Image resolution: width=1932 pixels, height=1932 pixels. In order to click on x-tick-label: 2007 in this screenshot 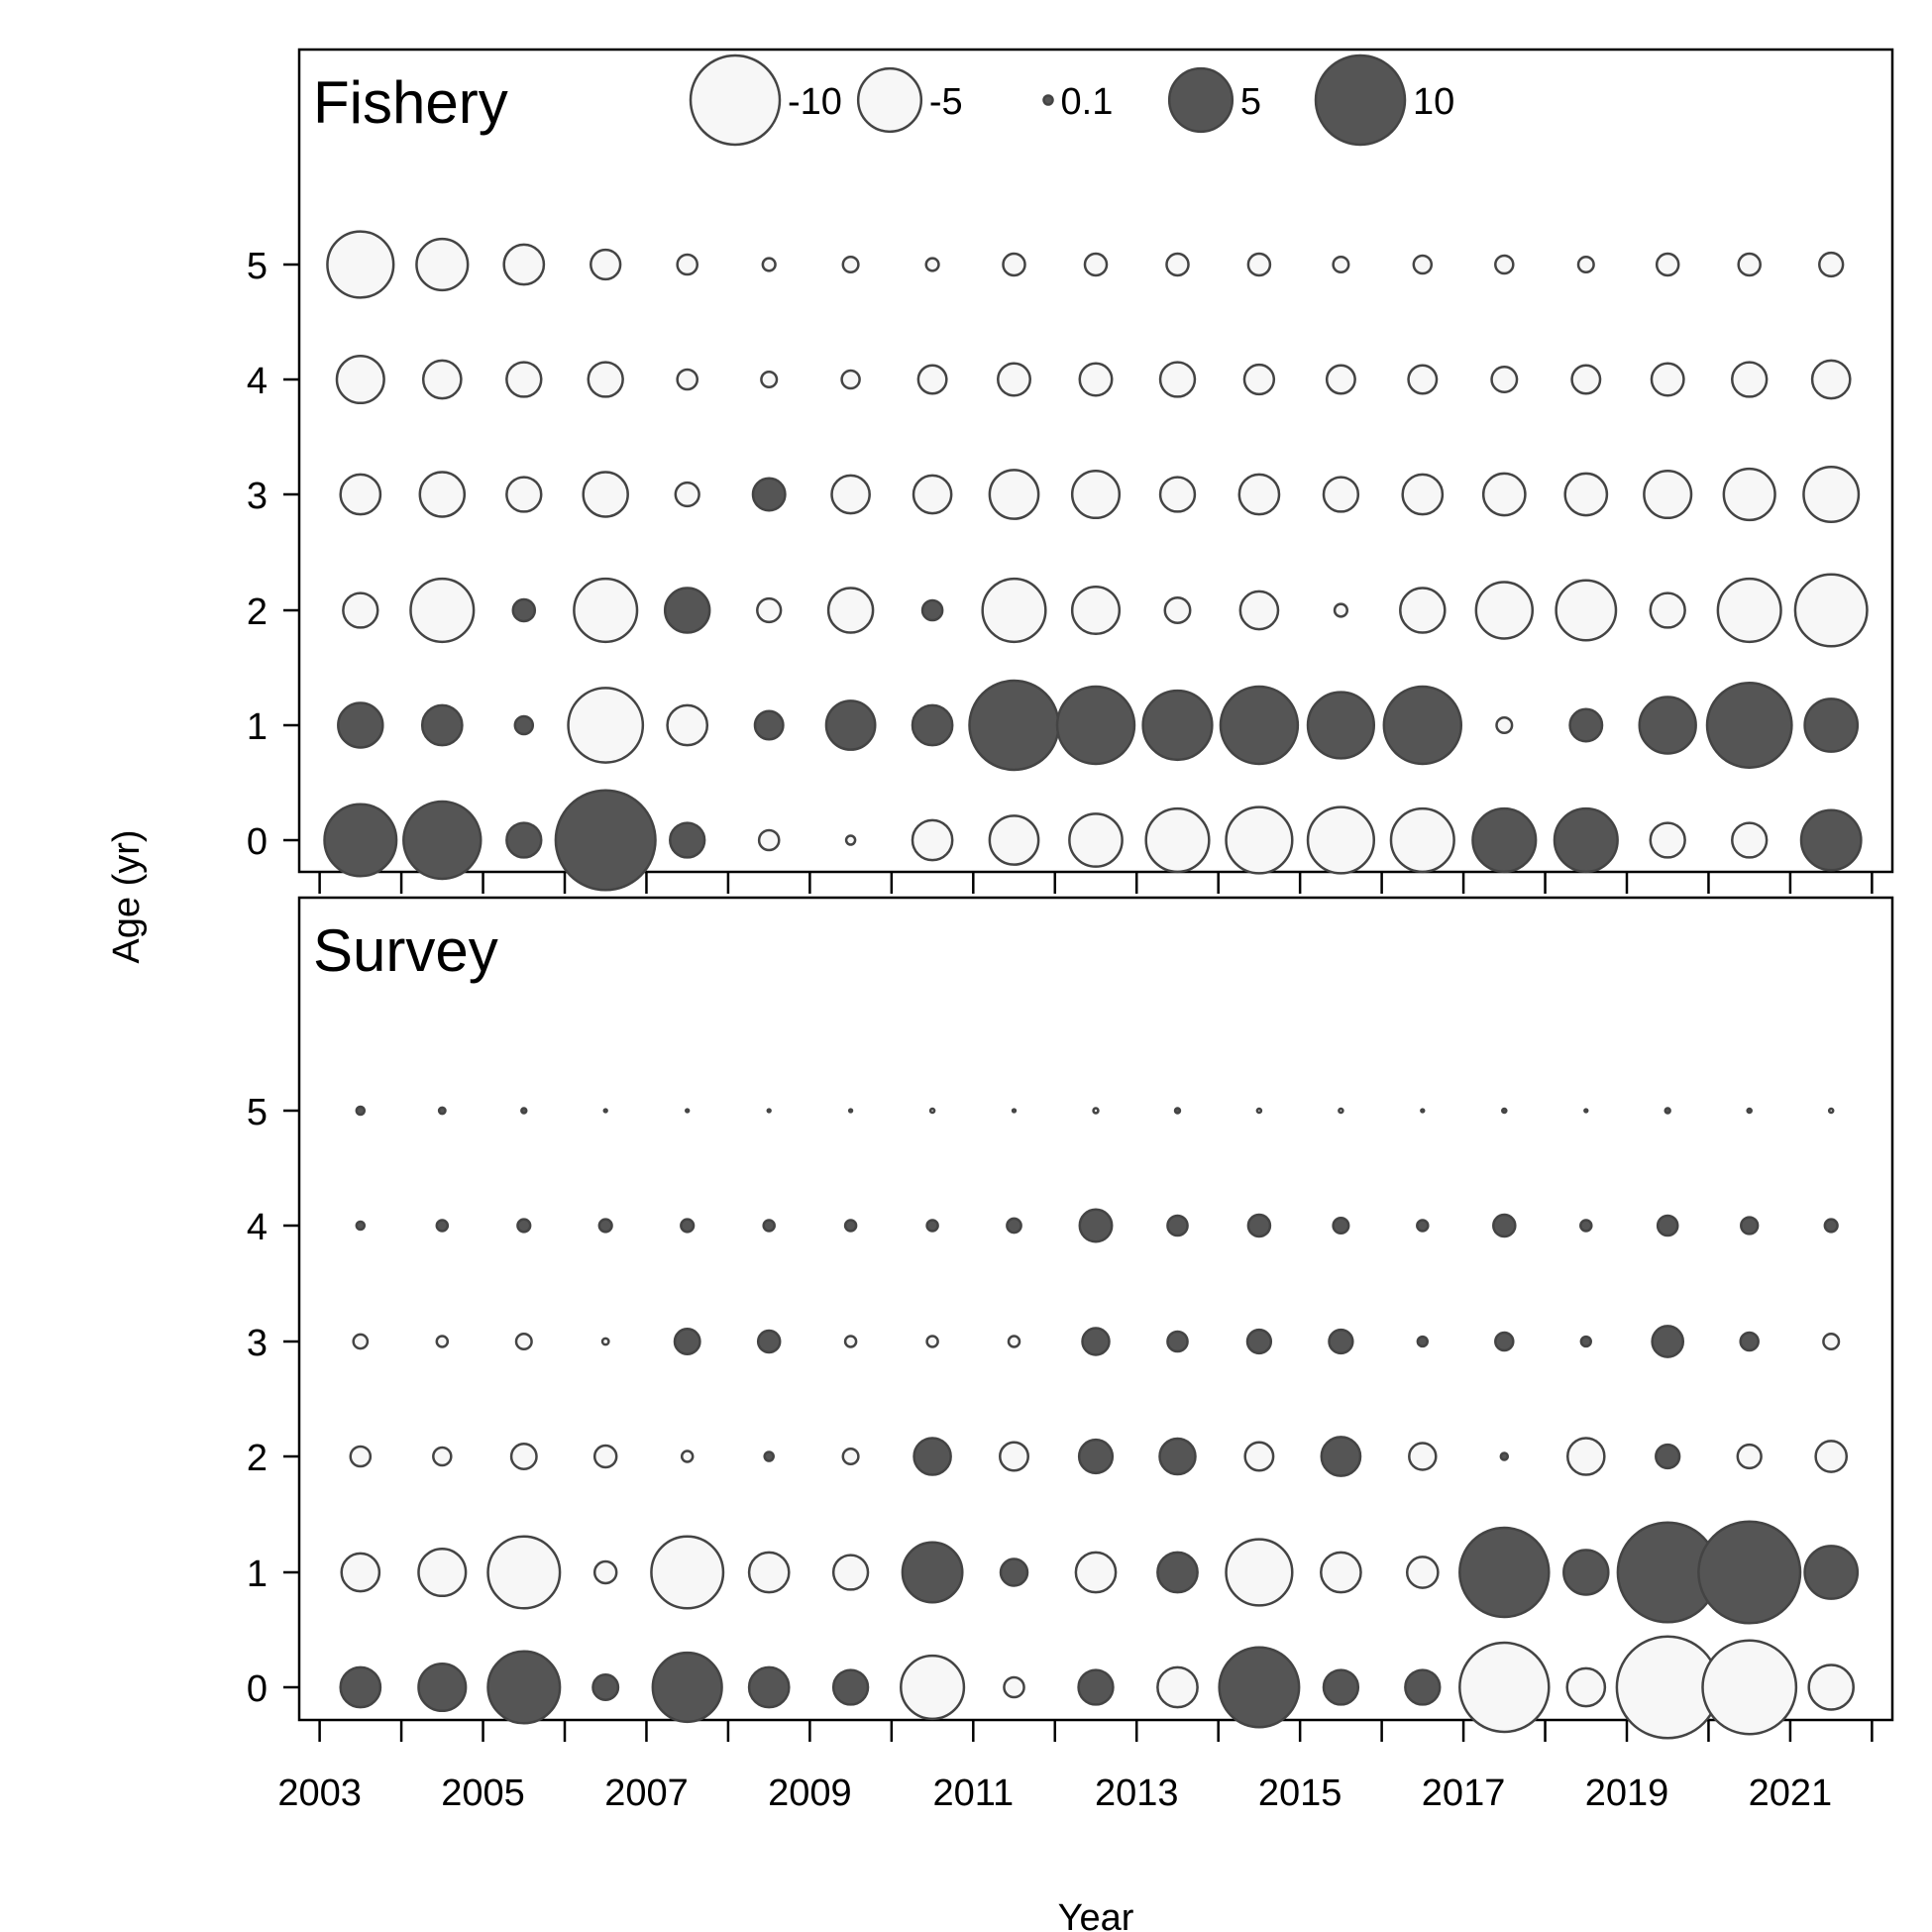, I will do `click(646, 1793)`.